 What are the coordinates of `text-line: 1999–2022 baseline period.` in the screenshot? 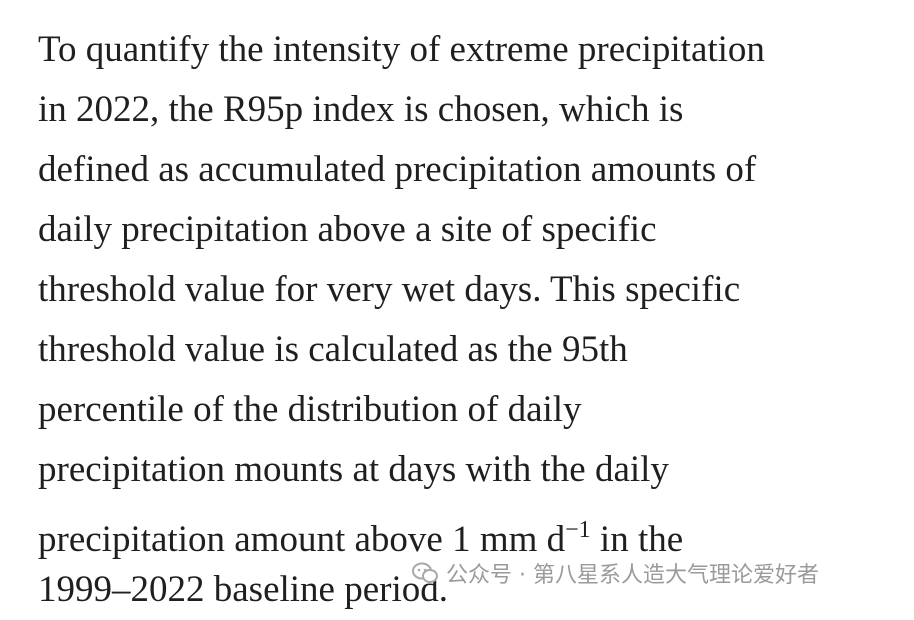 It's located at (473, 590).